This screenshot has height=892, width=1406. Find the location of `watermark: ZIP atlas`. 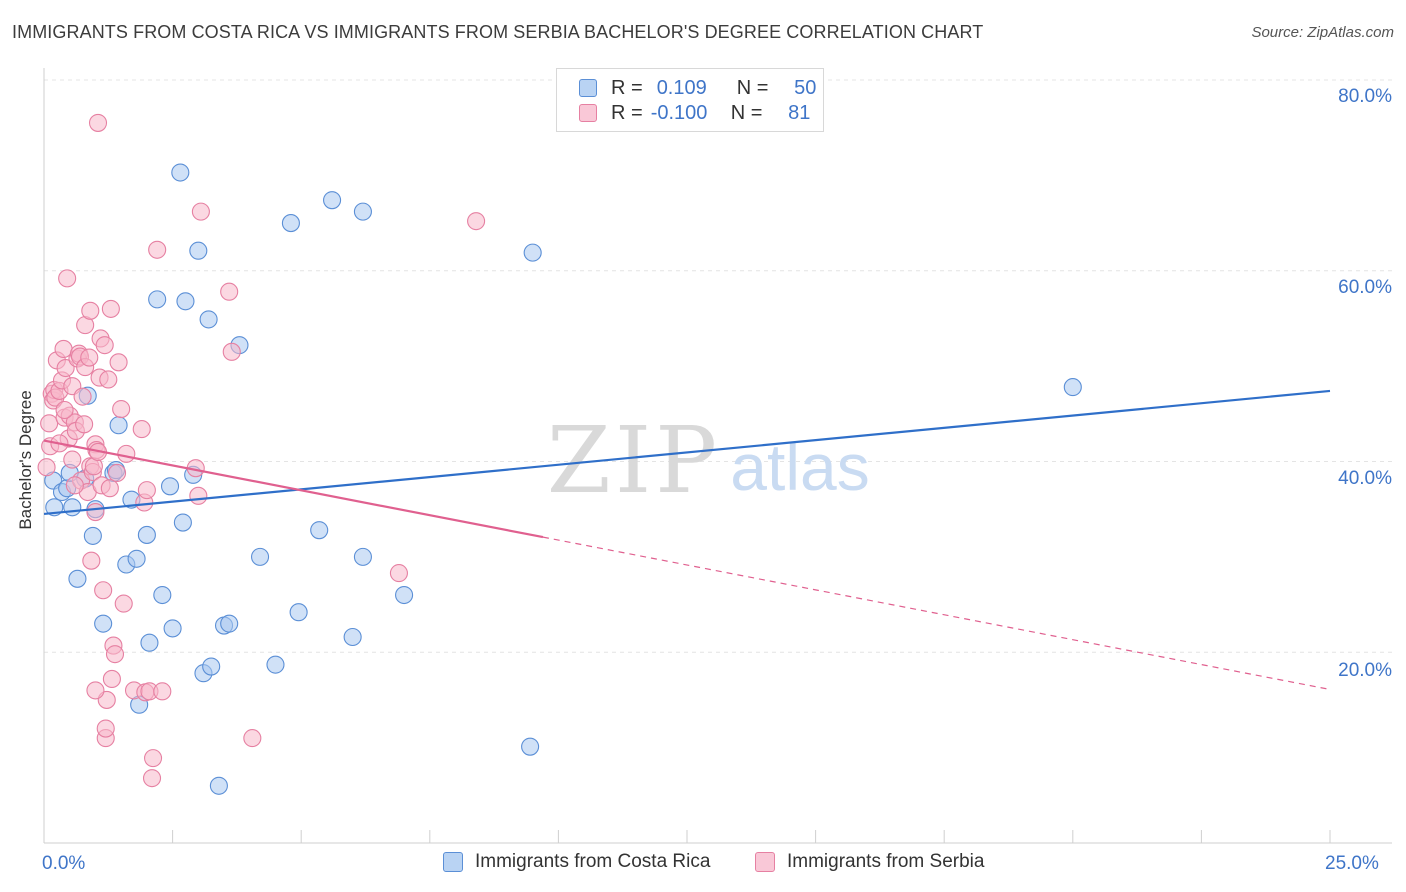

watermark: ZIP atlas is located at coordinates (708, 460).